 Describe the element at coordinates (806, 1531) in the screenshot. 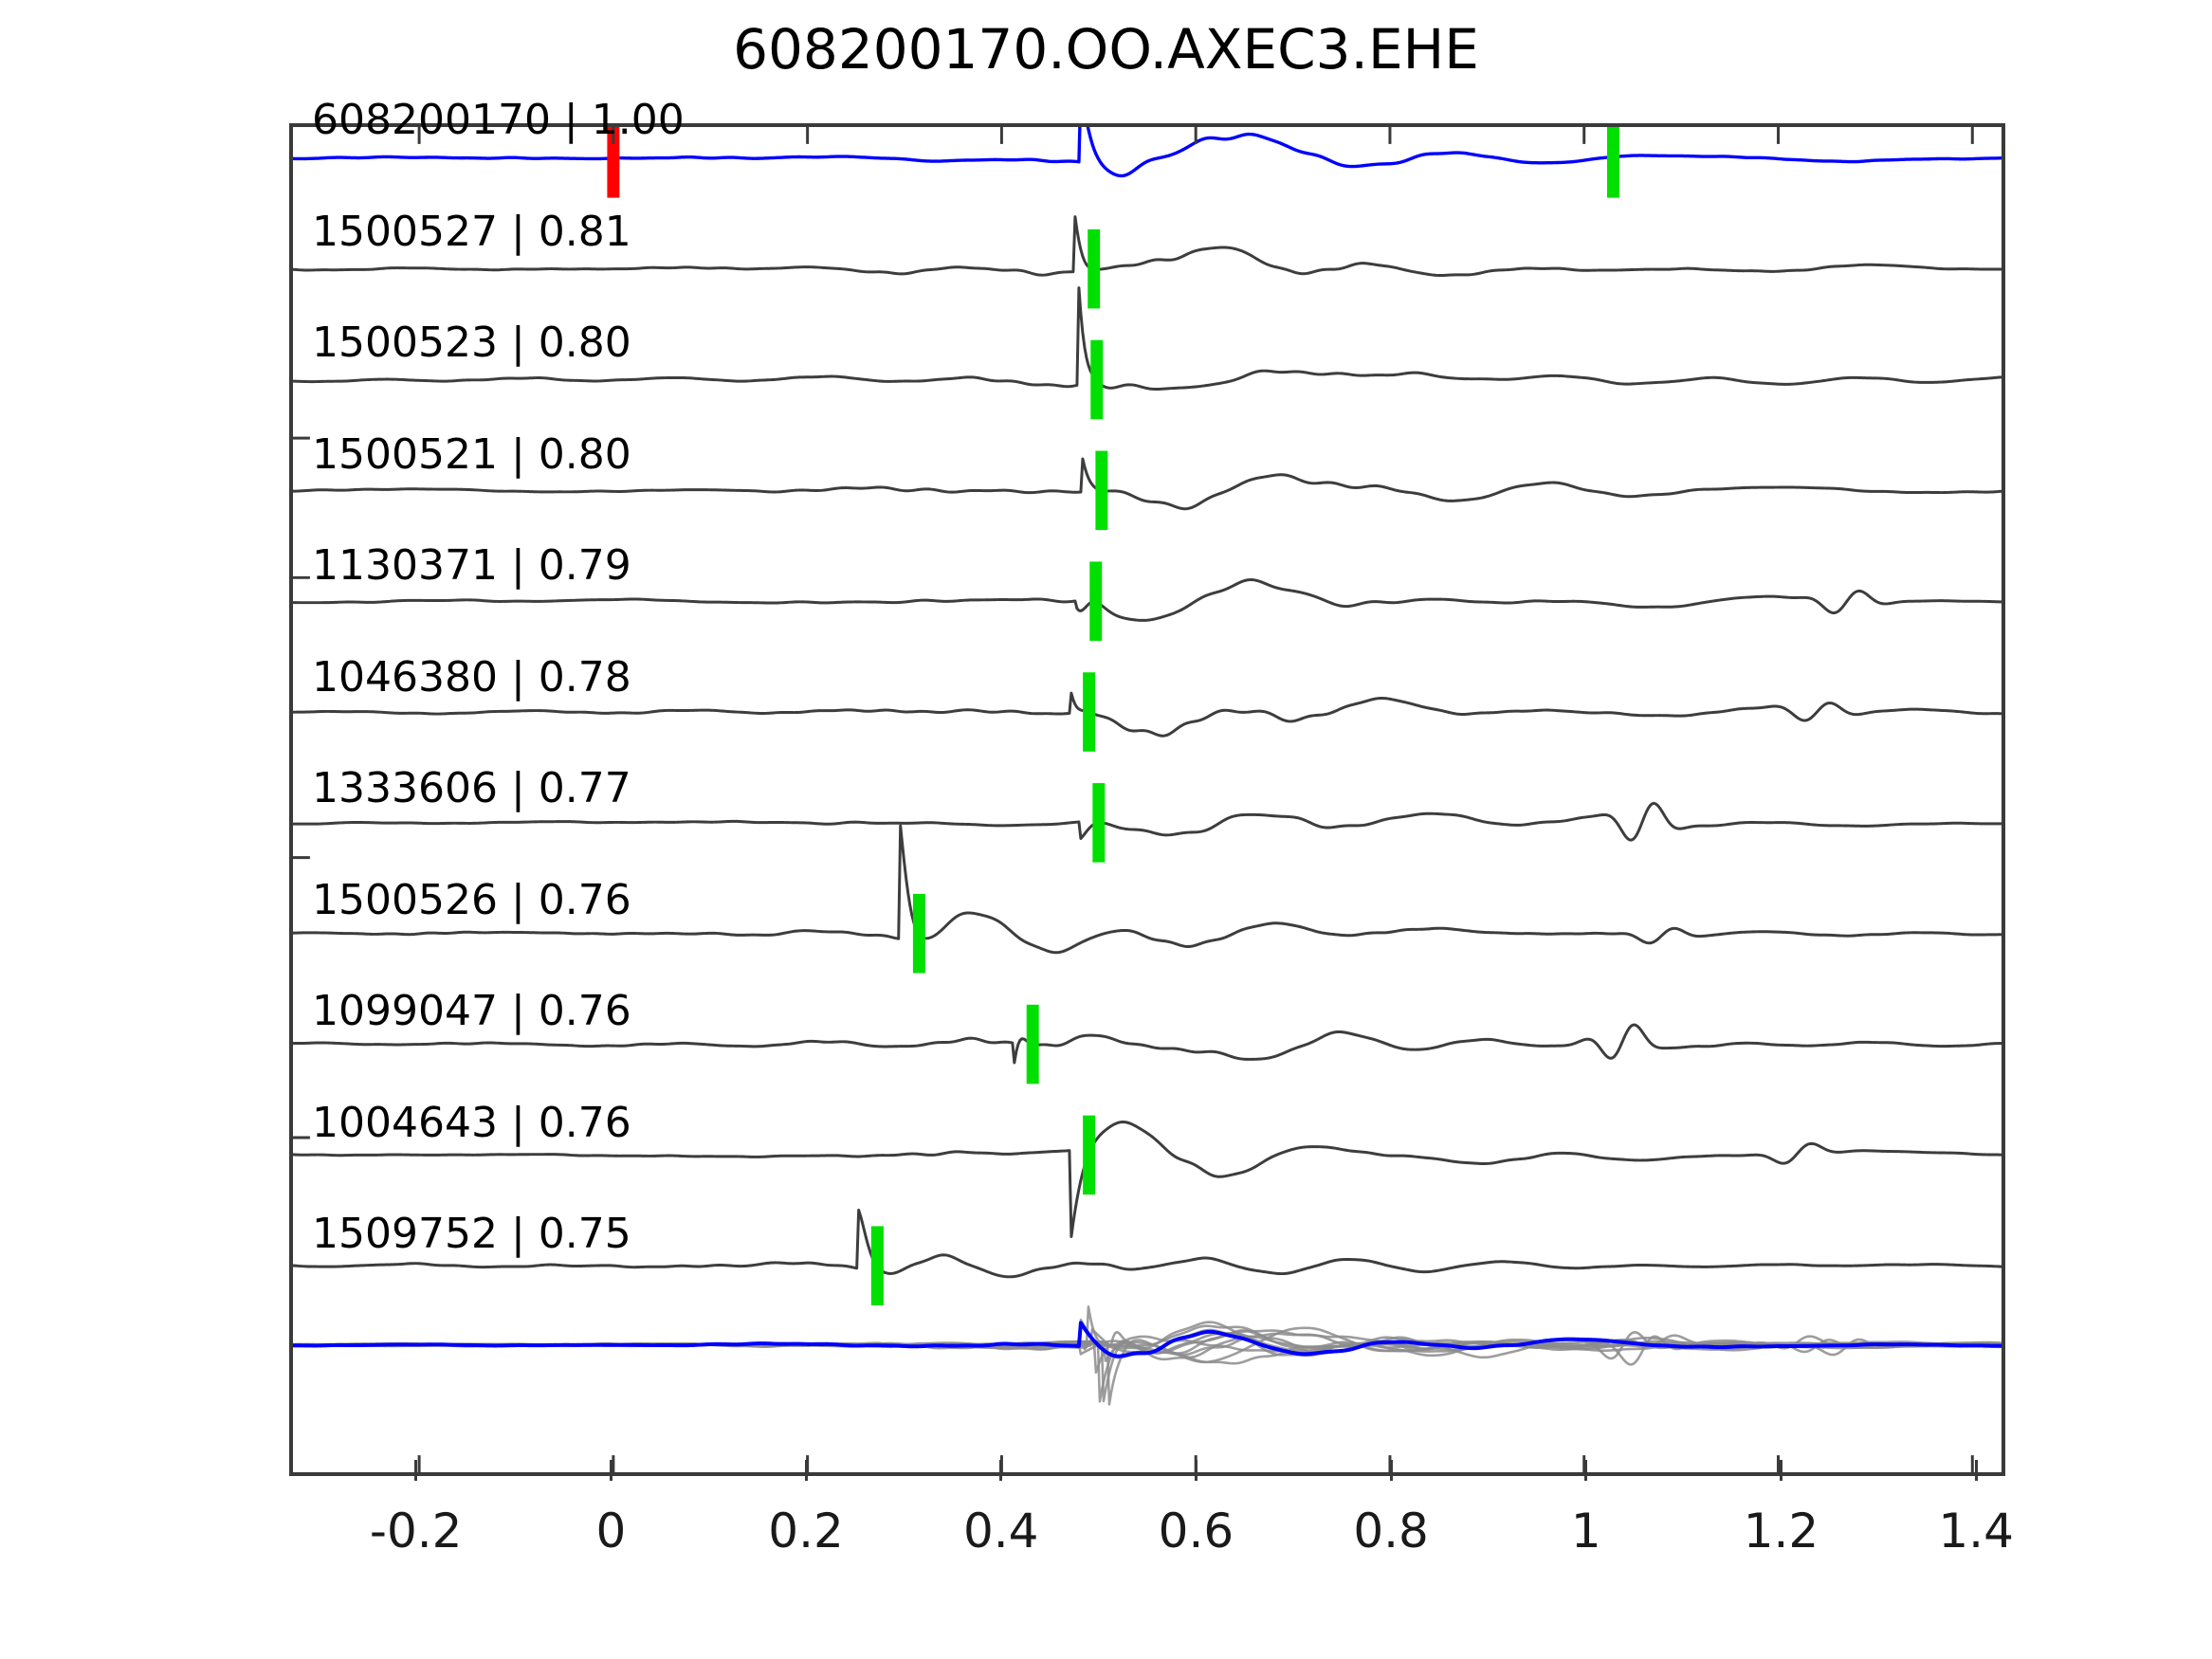

I see `x-axis-tick-label: 0.2` at that location.